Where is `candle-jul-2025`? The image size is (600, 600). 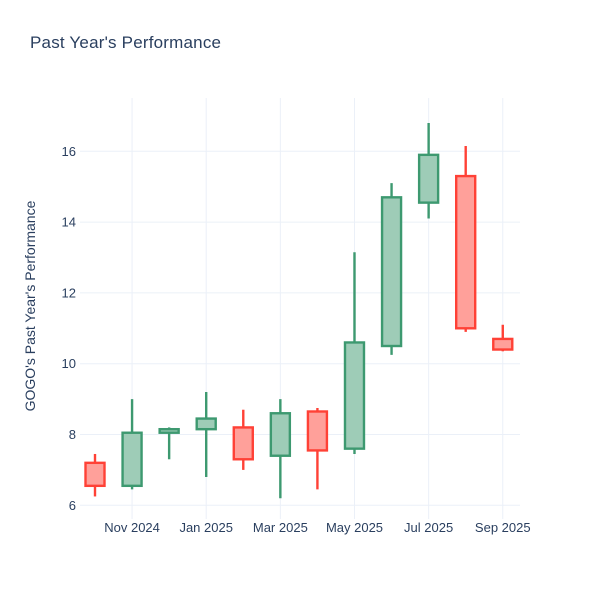
candle-jul-2025 is located at coordinates (428, 170).